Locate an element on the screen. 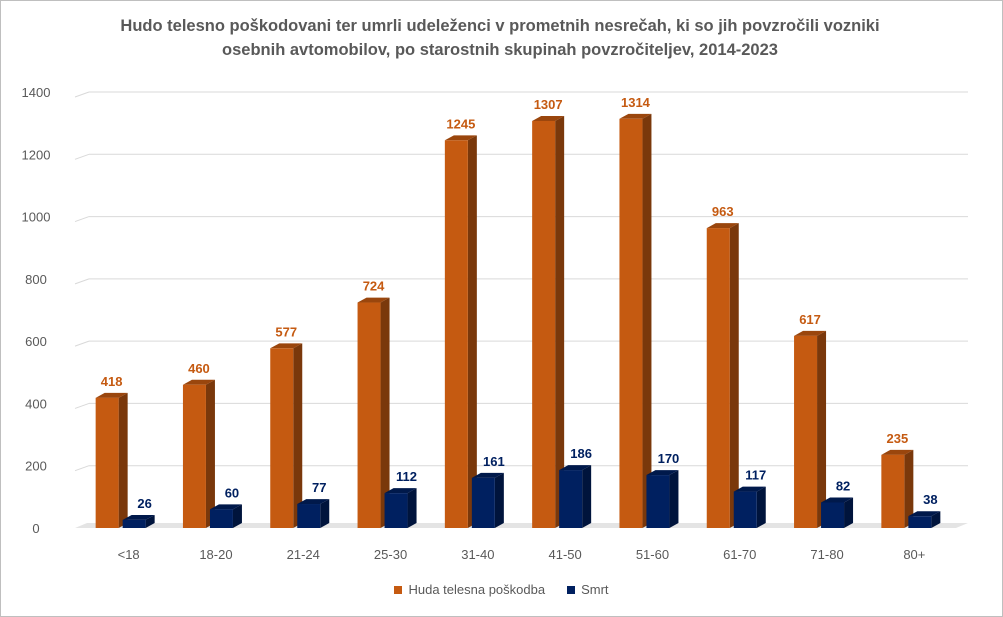  x-tick-label: 61-70 is located at coordinates (739, 554).